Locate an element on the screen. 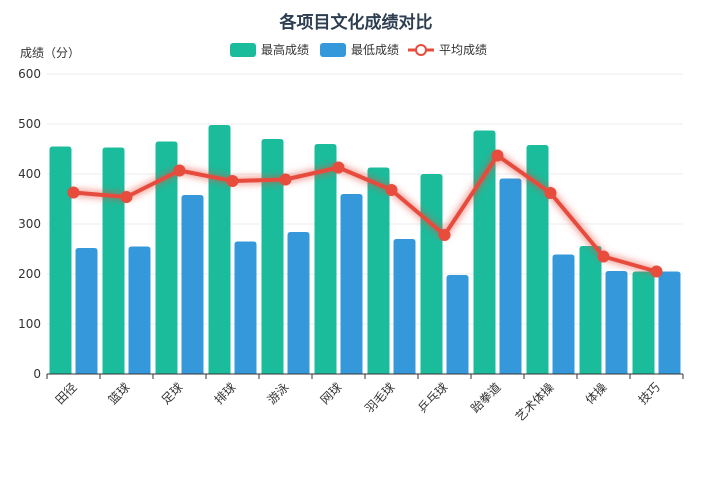 This screenshot has height=504, width=712. x-tick-label: 游泳 is located at coordinates (278, 393).